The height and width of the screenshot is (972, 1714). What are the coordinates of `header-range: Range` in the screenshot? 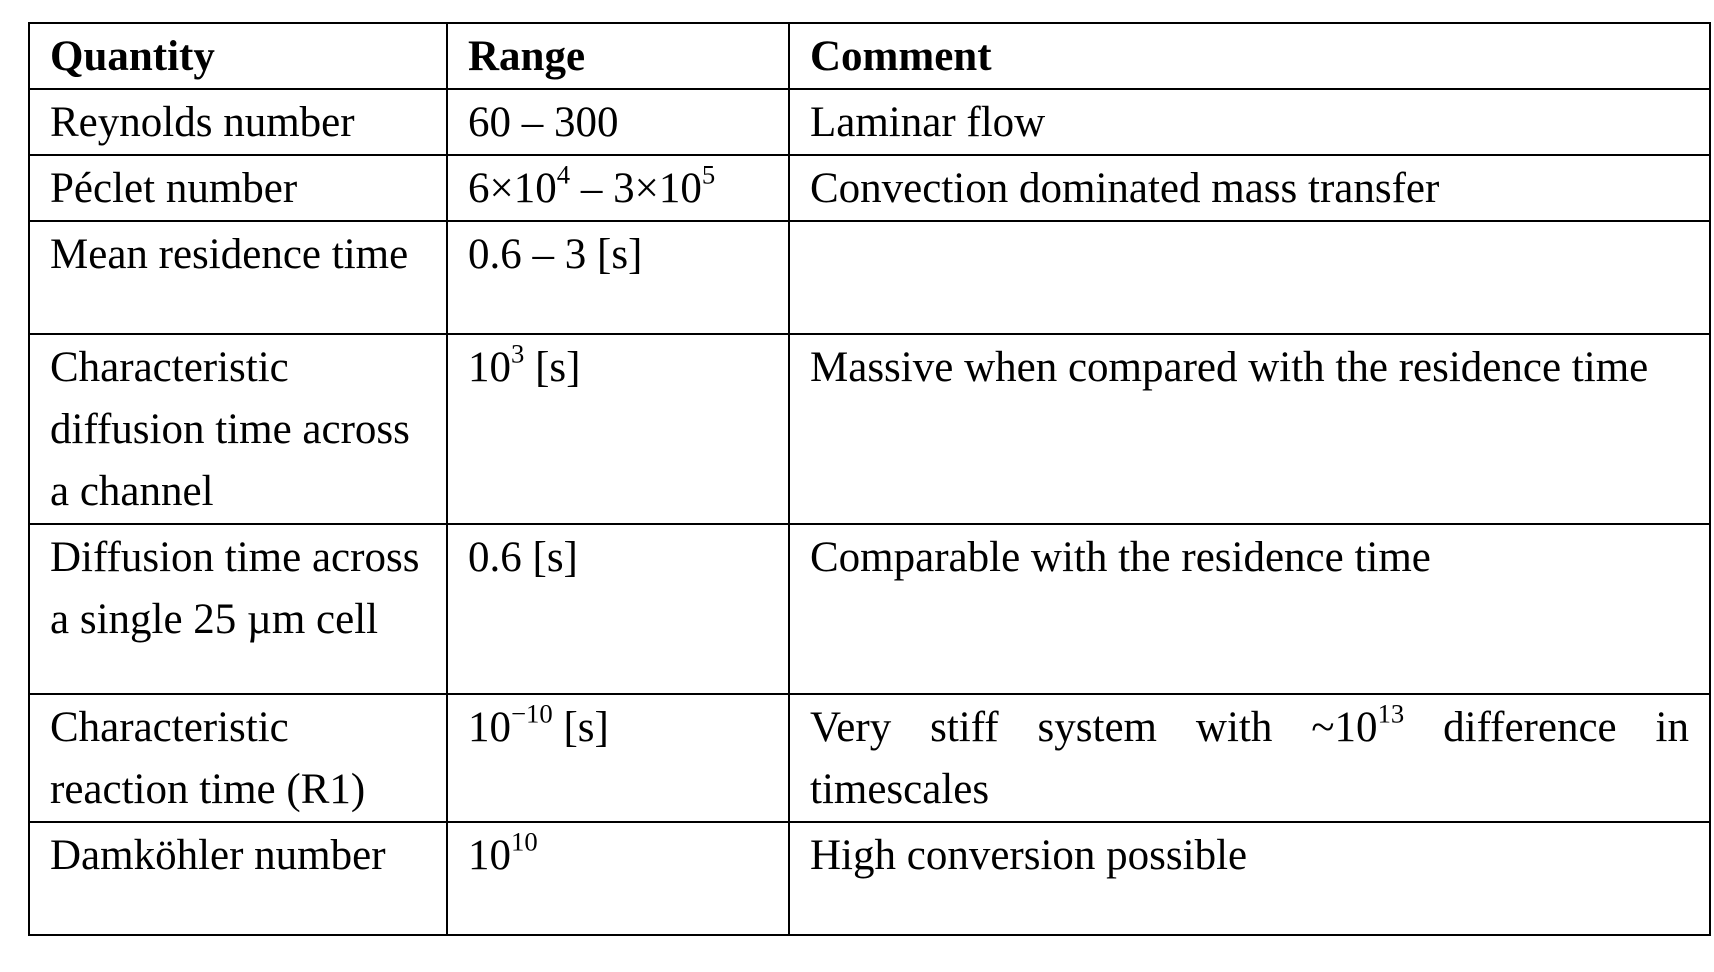 It's located at (618, 56).